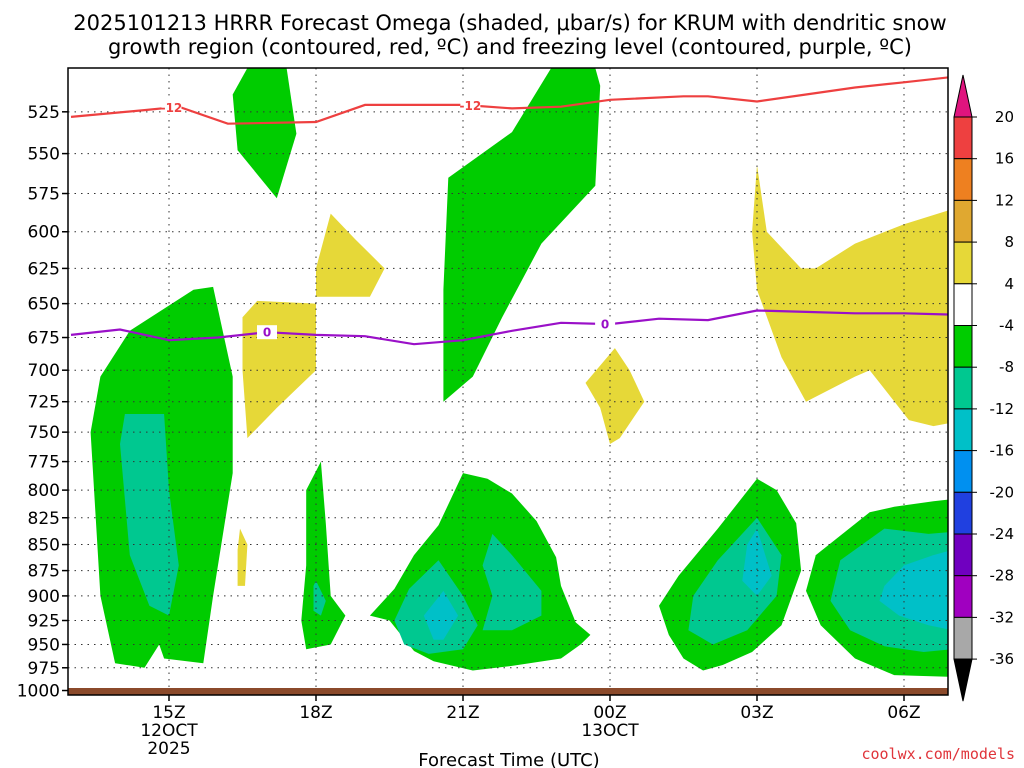  What do you see at coordinates (963, 680) in the screenshot?
I see `colorbar-bottom-triangle` at bounding box center [963, 680].